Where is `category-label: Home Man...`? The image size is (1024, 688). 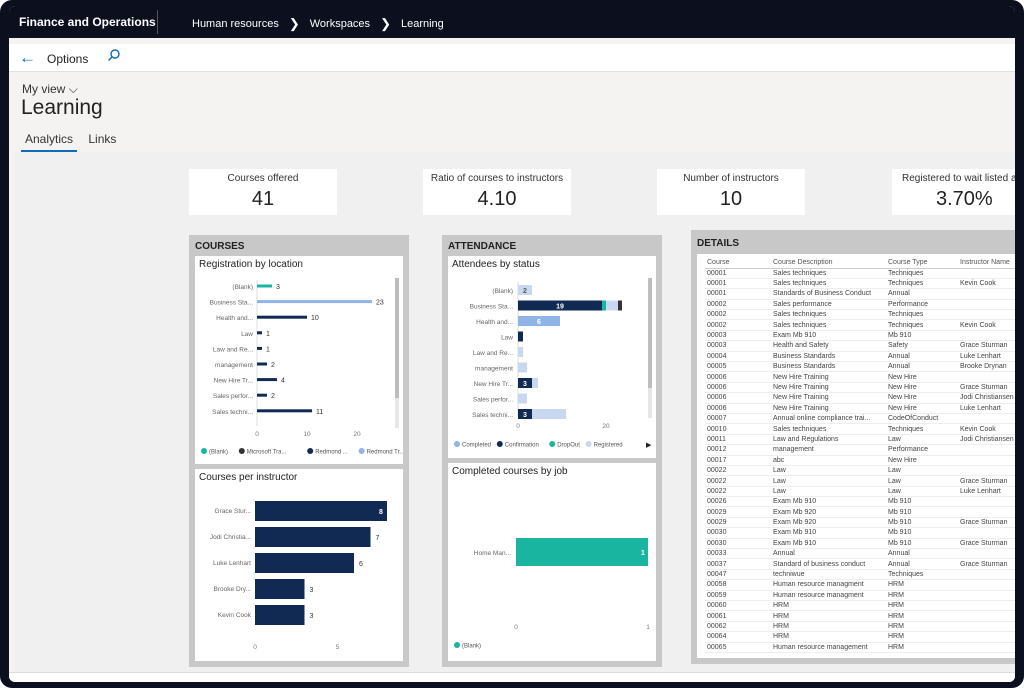 category-label: Home Man... is located at coordinates (492, 553).